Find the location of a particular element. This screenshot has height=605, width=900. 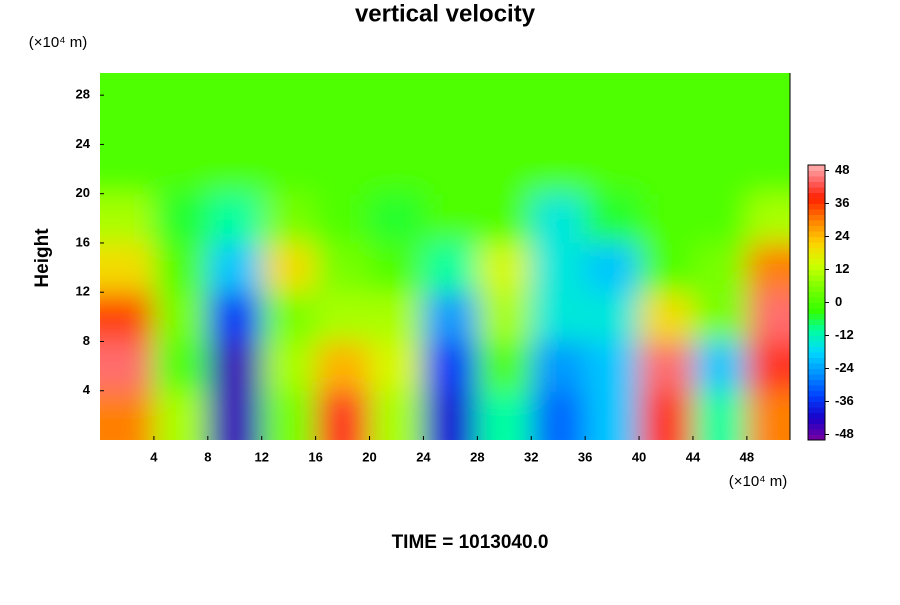

colorbar-tick-label: 24 is located at coordinates (842, 235).